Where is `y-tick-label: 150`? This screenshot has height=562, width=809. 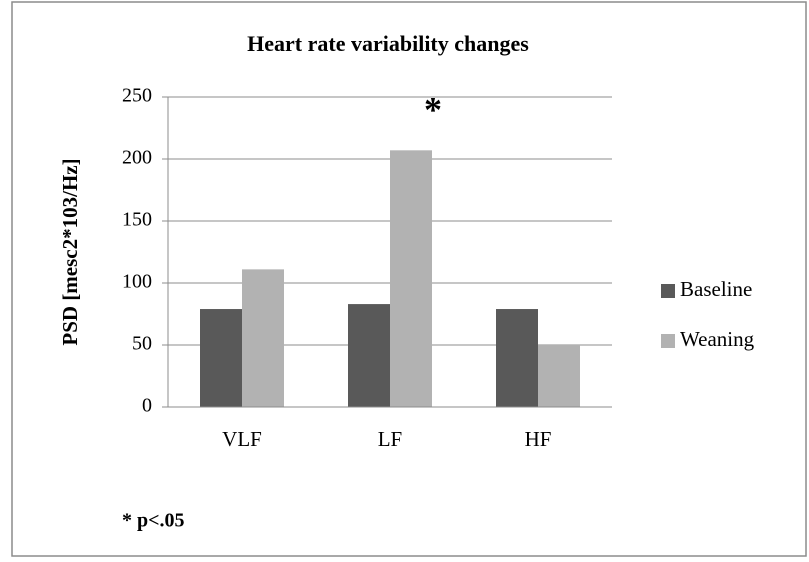 y-tick-label: 150 is located at coordinates (137, 220).